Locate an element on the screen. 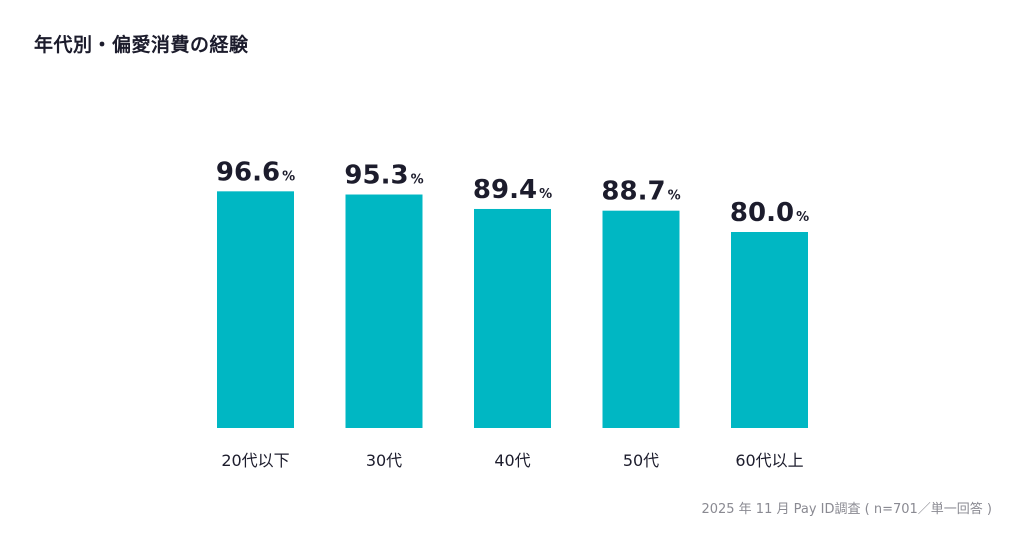 This screenshot has width=1024, height=537. category-label-2: 40代 is located at coordinates (512, 460).